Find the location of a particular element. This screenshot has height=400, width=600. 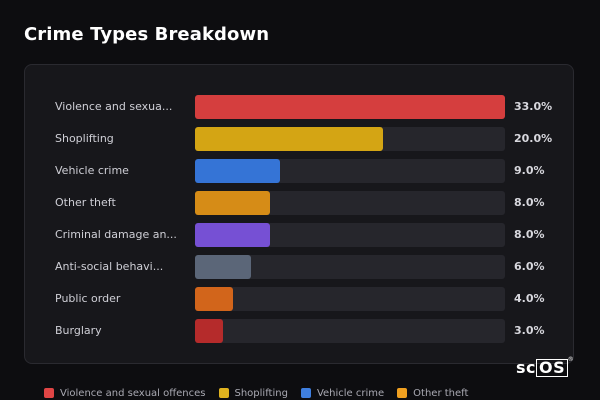

bar-row: Shoplifting 20.0% is located at coordinates (299, 139).